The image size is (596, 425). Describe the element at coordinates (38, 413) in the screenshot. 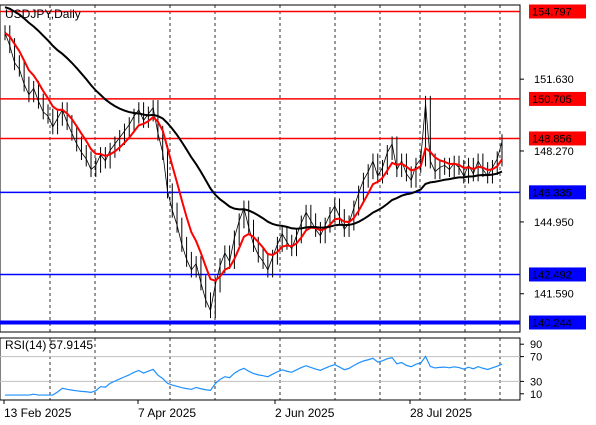

I see `date-label-0: 13 Feb 2025` at that location.